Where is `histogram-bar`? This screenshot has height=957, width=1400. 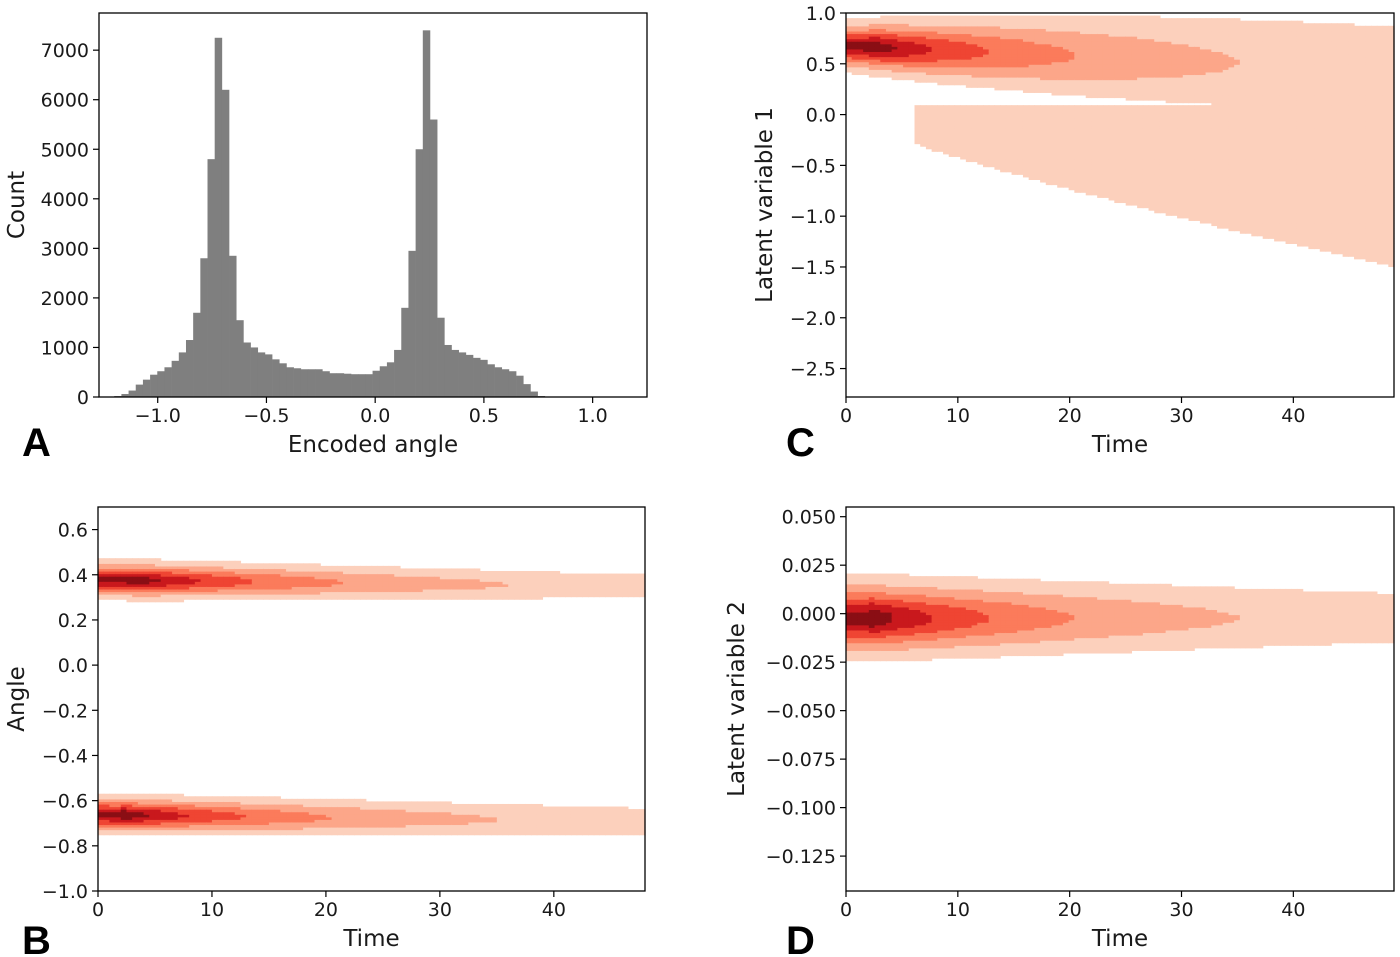 histogram-bar is located at coordinates (283, 380).